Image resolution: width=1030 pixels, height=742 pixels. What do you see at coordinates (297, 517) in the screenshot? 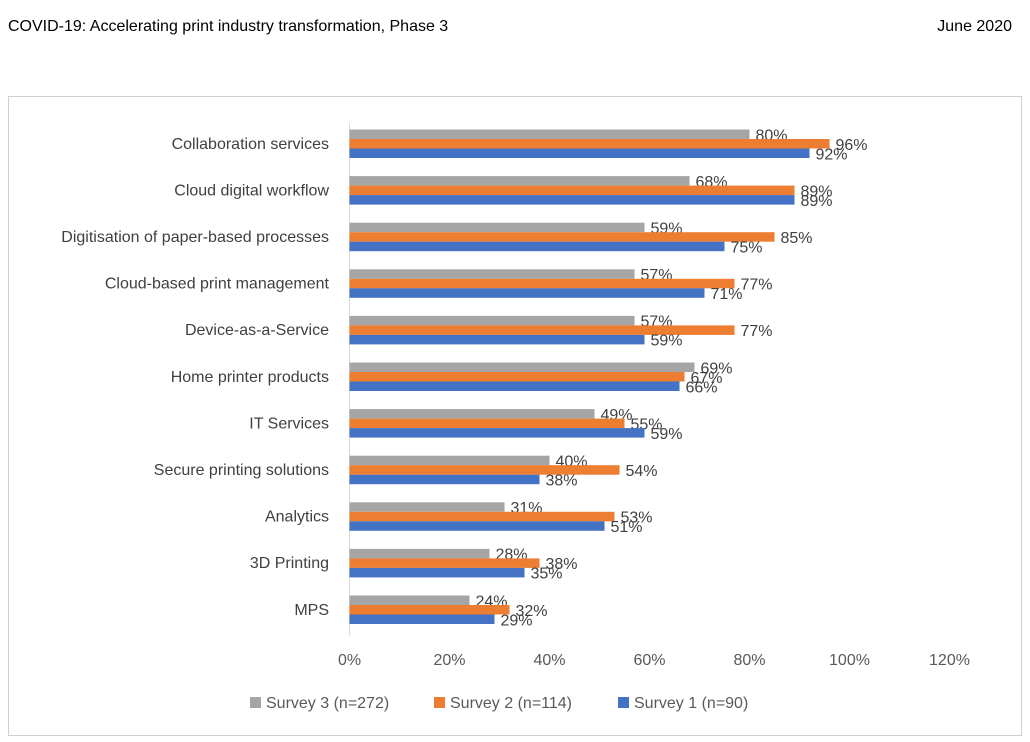
I see `category-label: Analytics` at bounding box center [297, 517].